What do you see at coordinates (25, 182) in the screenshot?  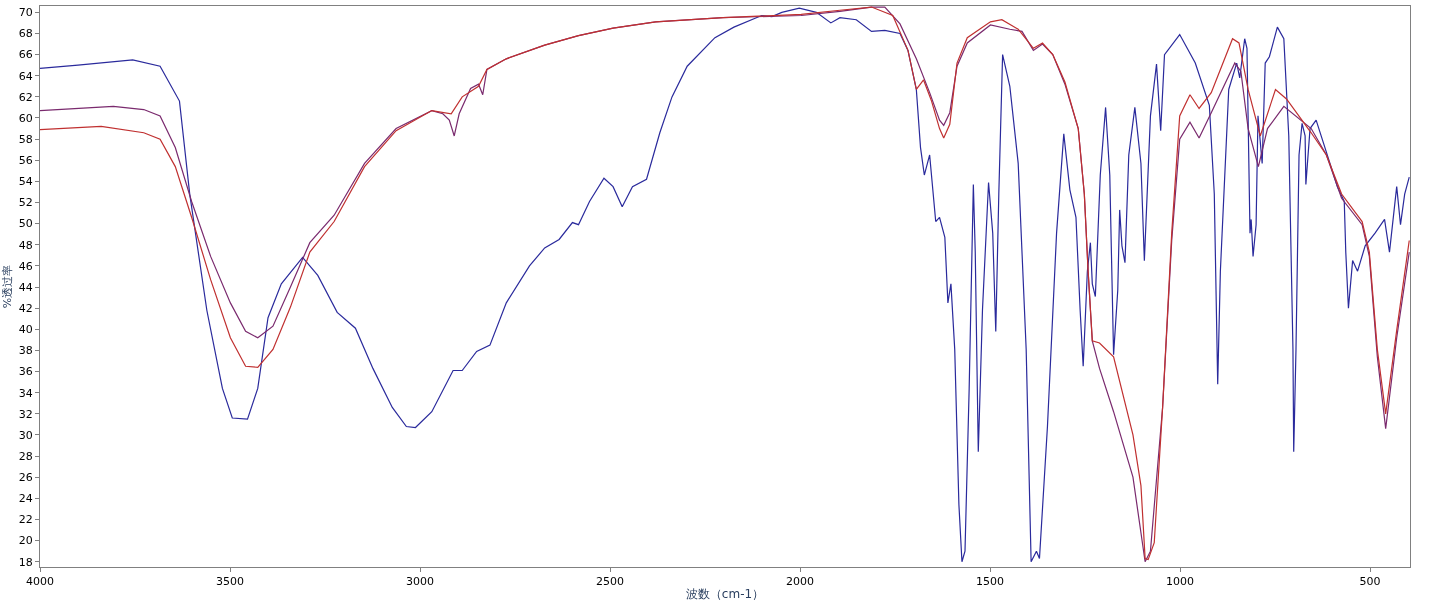 I see `y-tick-label: 54` at bounding box center [25, 182].